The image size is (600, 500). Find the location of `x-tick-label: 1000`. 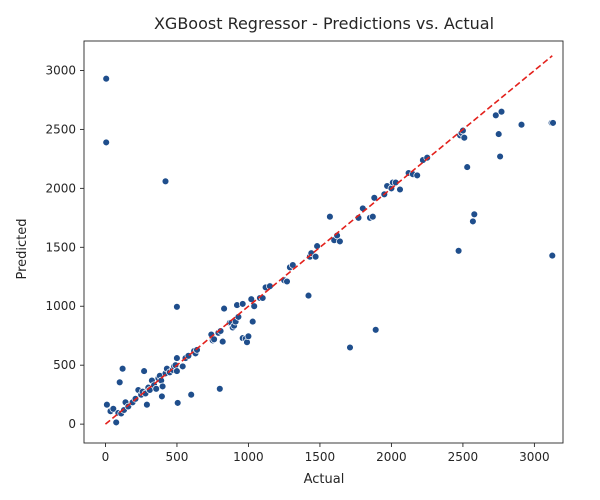

x-tick-label: 1000 is located at coordinates (248, 457).